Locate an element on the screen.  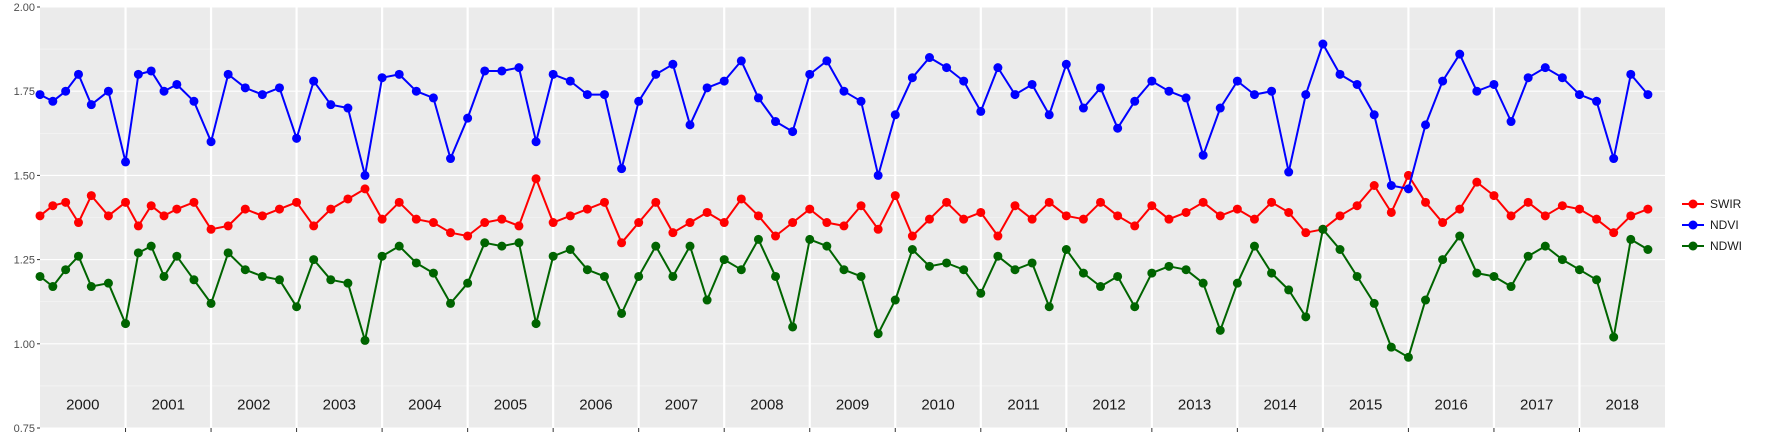
y-tick-label: 1.50 is located at coordinates (24, 176).